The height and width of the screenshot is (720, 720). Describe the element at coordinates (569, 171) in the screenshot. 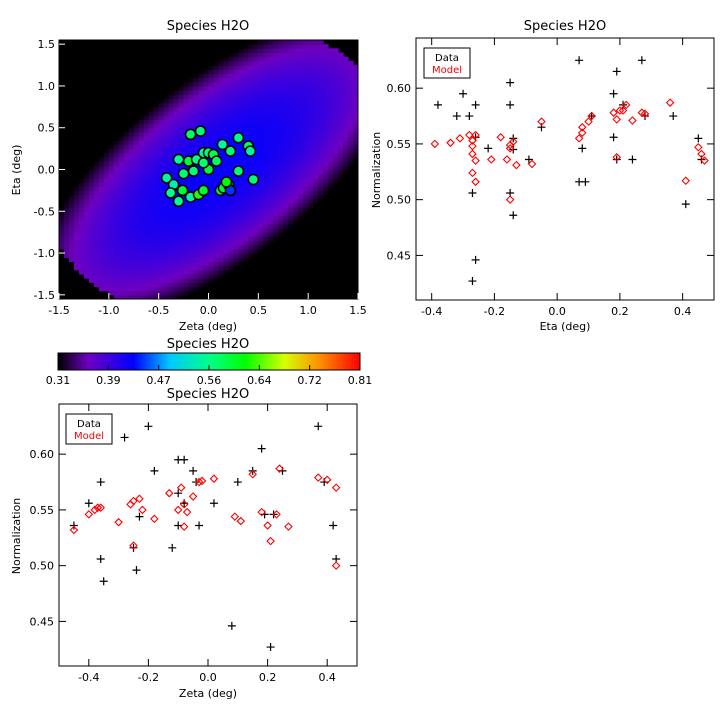

I see `eta-scatter-marks` at that location.